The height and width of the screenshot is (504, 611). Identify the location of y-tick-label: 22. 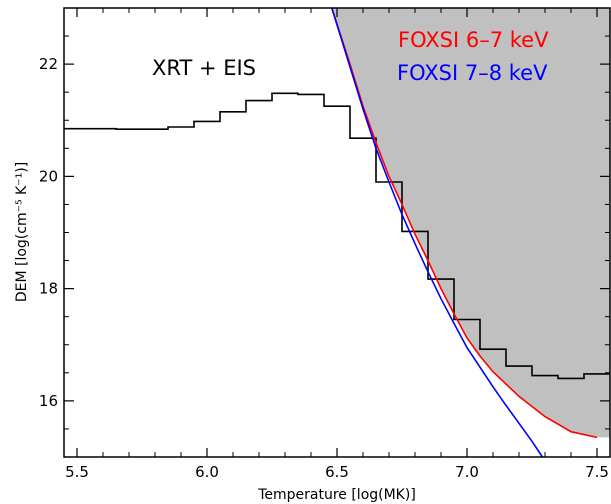
(48, 64).